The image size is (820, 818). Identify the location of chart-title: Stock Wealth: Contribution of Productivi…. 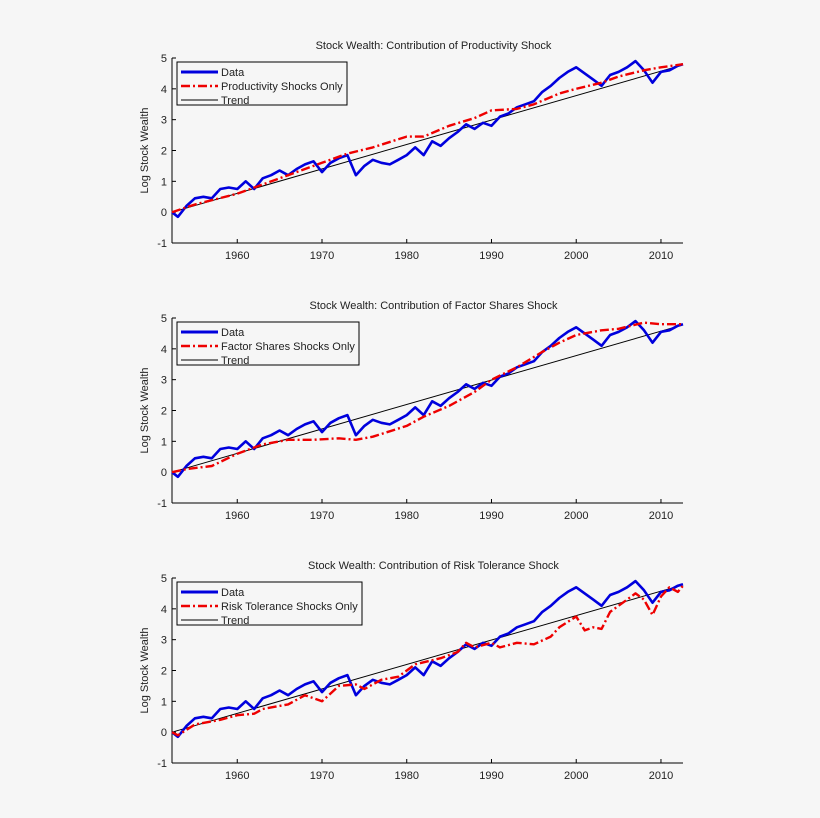
(434, 46).